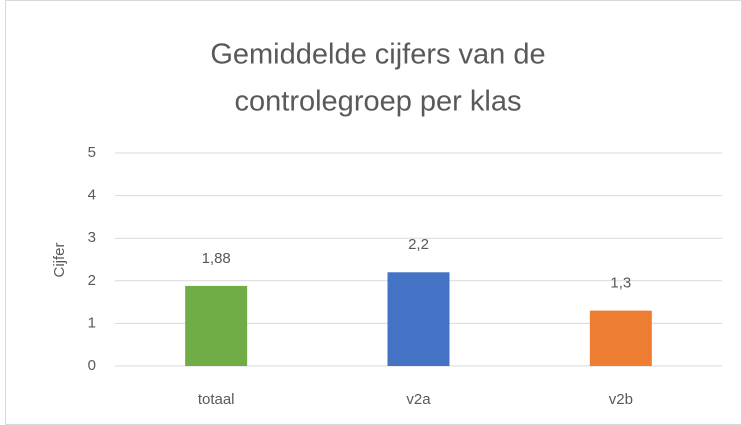 The width and height of the screenshot is (742, 425). I want to click on x-tick-label: v2b, so click(621, 399).